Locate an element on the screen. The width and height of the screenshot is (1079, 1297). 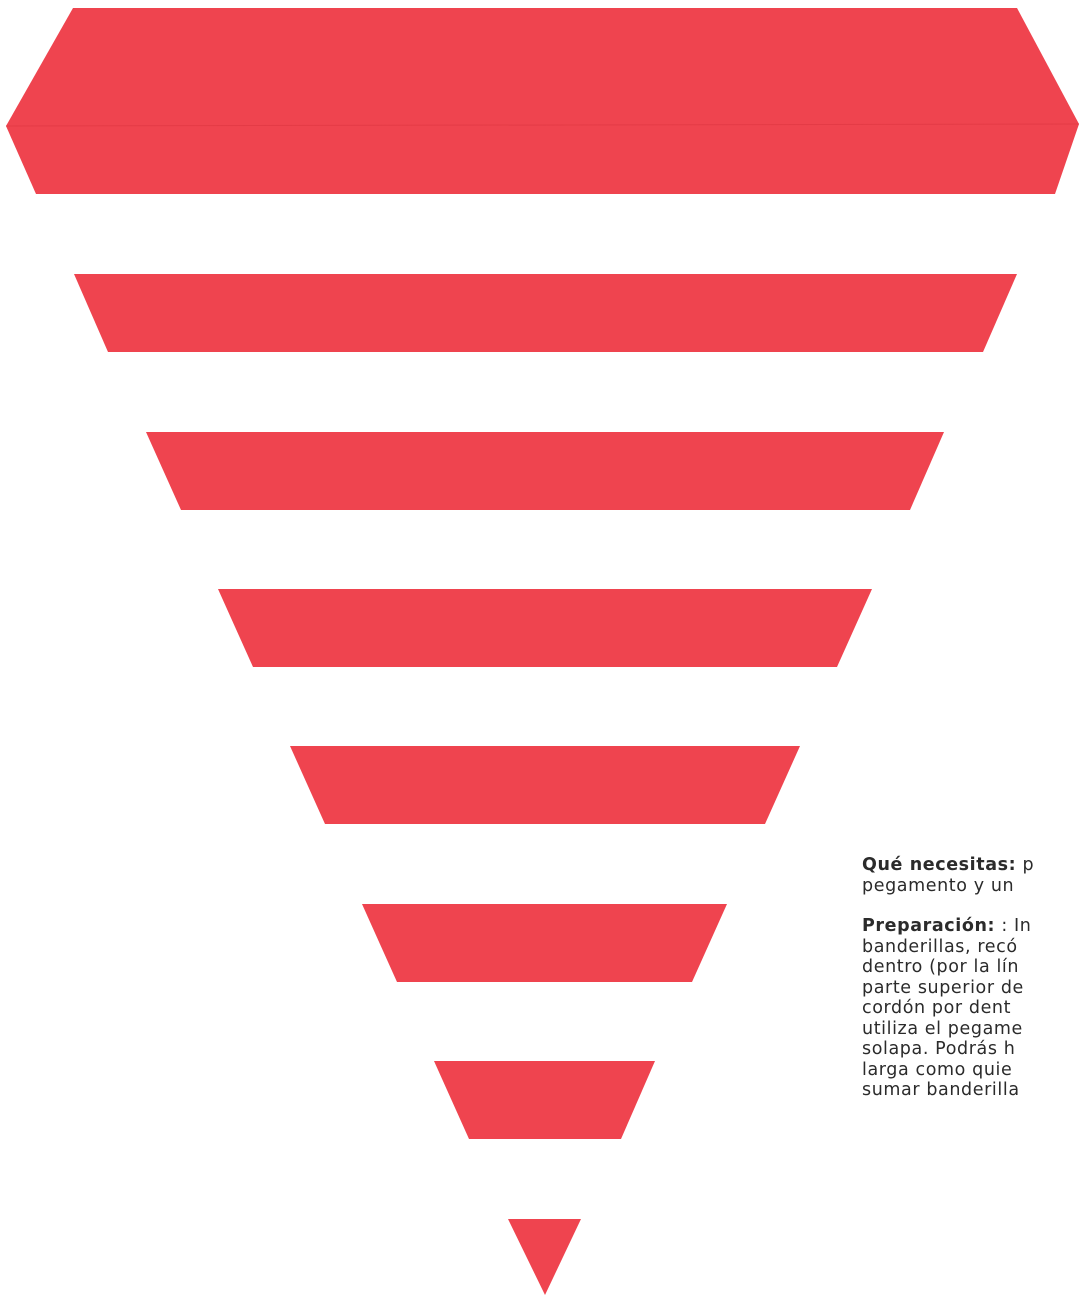
preparation-line: utiliza el pegame is located at coordinates (942, 1028).